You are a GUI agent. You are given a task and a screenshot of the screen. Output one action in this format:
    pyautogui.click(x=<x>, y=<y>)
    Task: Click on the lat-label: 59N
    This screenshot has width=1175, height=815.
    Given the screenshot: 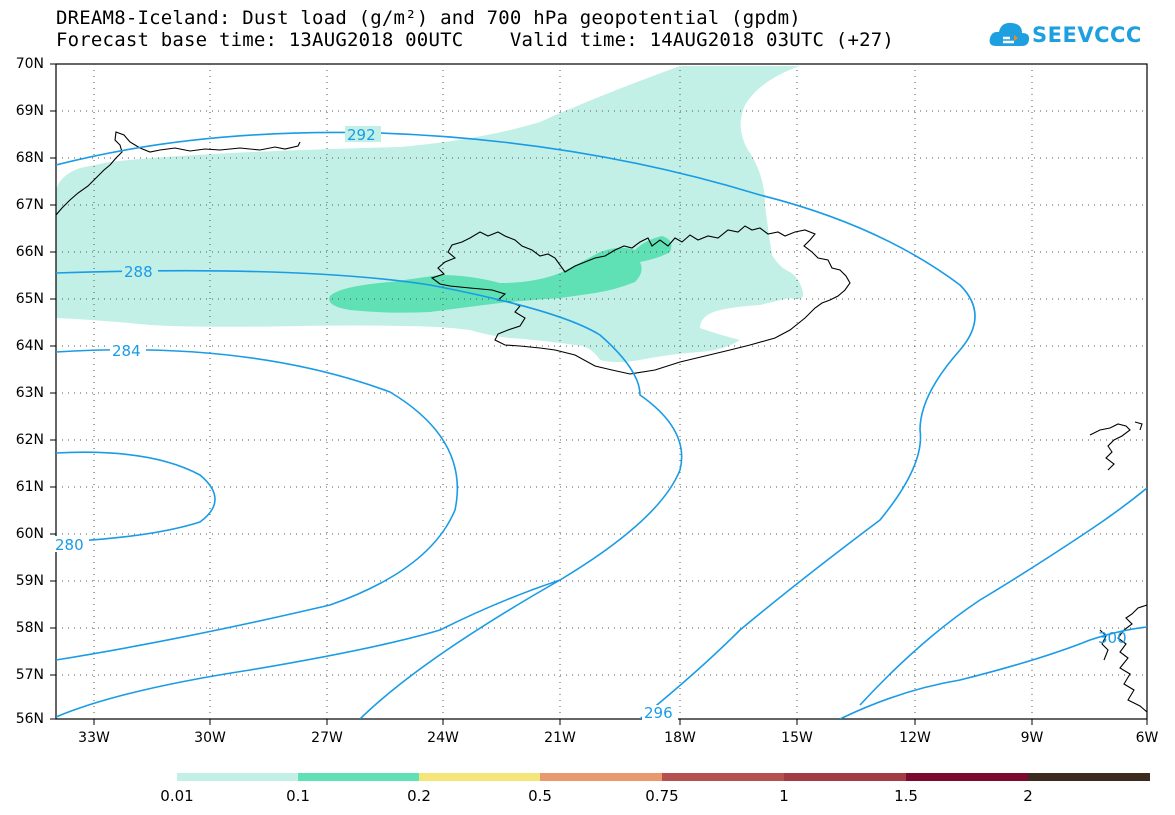 What is the action you would take?
    pyautogui.click(x=29, y=581)
    